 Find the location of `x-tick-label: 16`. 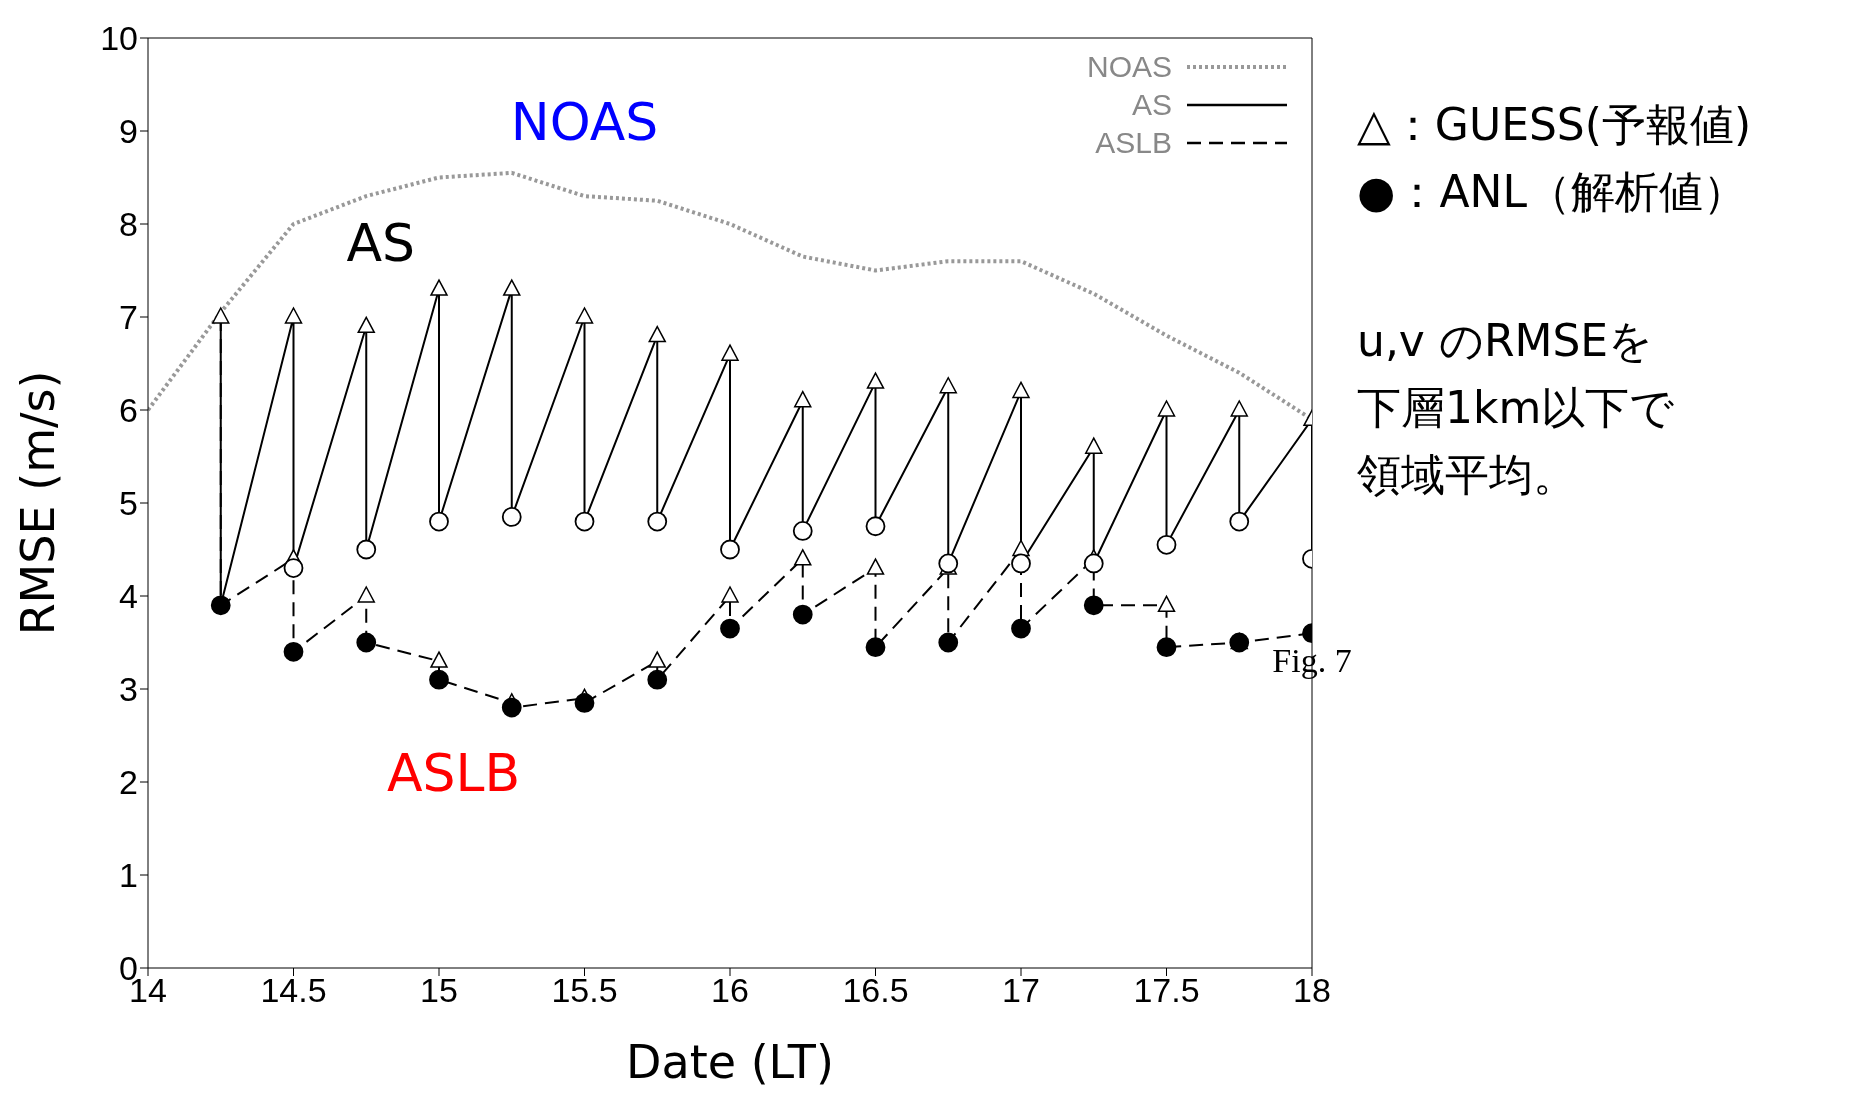

x-tick-label: 16 is located at coordinates (730, 990).